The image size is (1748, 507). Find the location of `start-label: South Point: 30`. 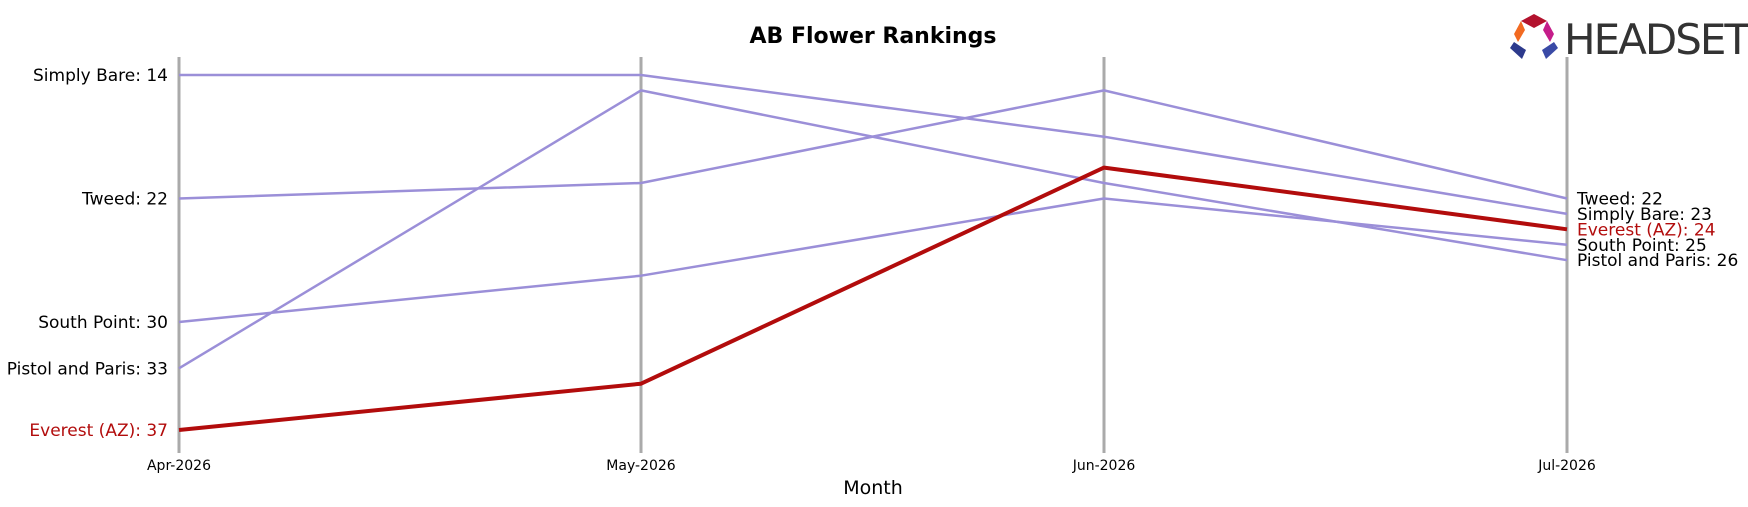

start-label: South Point: 30 is located at coordinates (103, 323).